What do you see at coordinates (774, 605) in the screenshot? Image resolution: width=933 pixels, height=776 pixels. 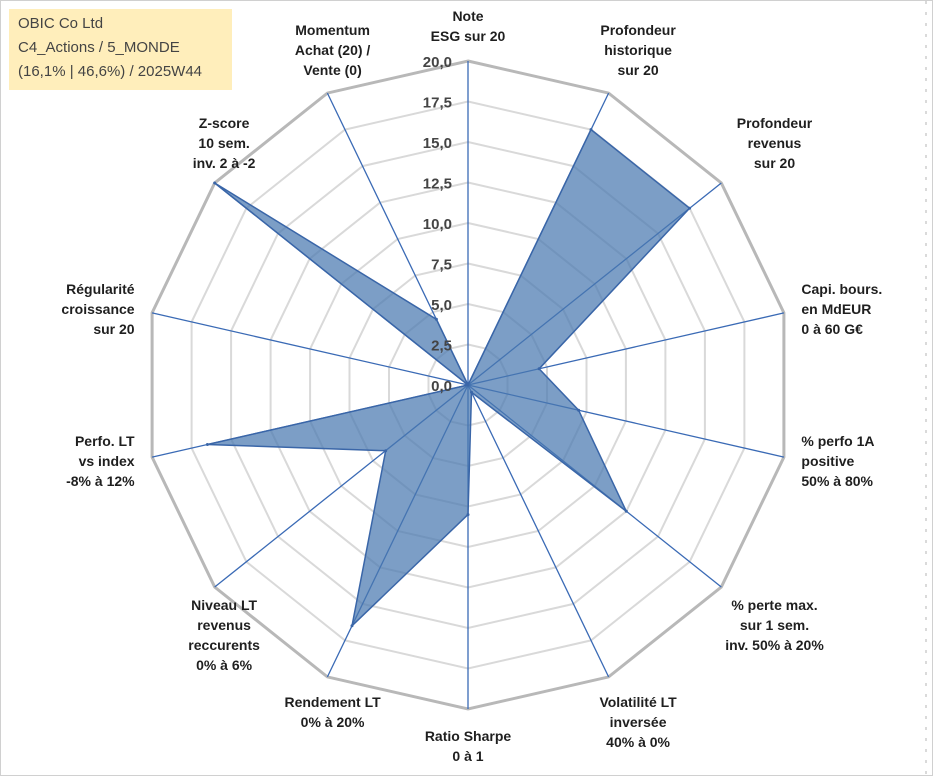 I see `axis-label: % perte max.` at bounding box center [774, 605].